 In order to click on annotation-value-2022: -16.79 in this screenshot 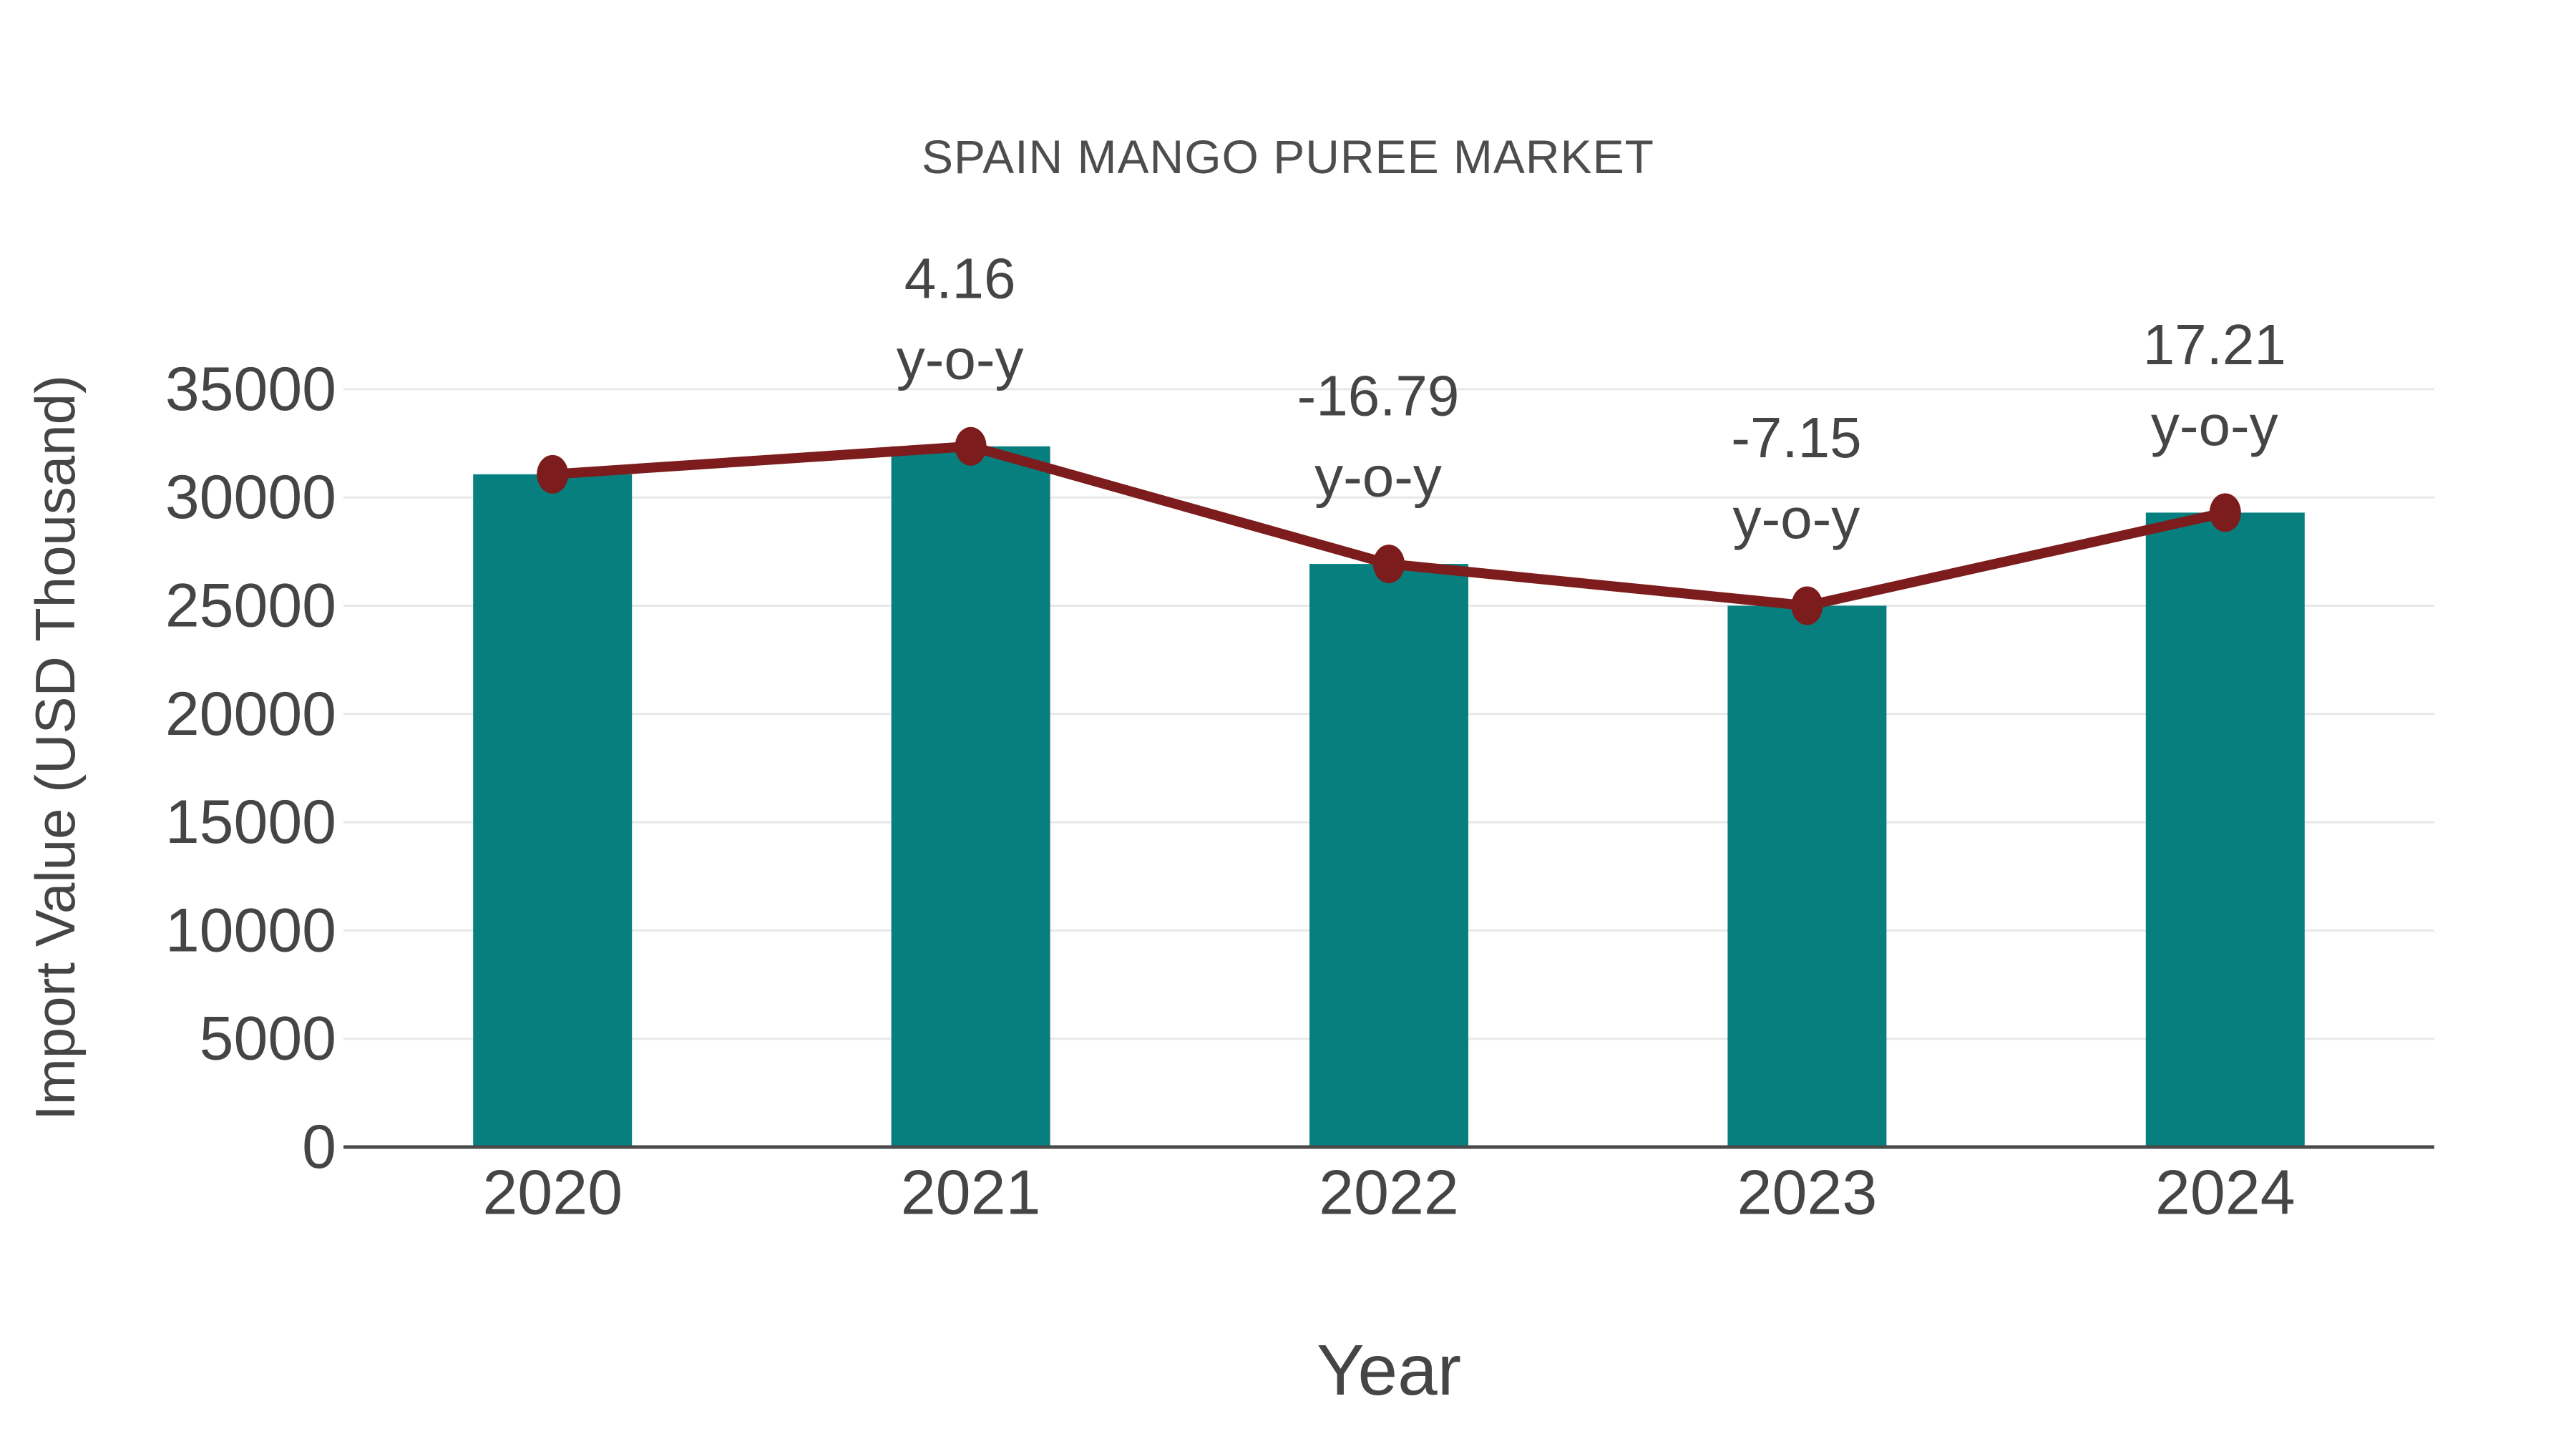, I will do `click(1378, 396)`.